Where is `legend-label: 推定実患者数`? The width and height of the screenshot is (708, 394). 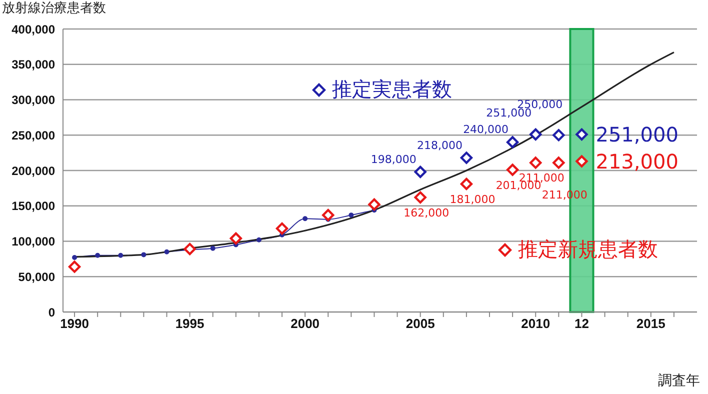 legend-label: 推定実患者数 is located at coordinates (392, 89).